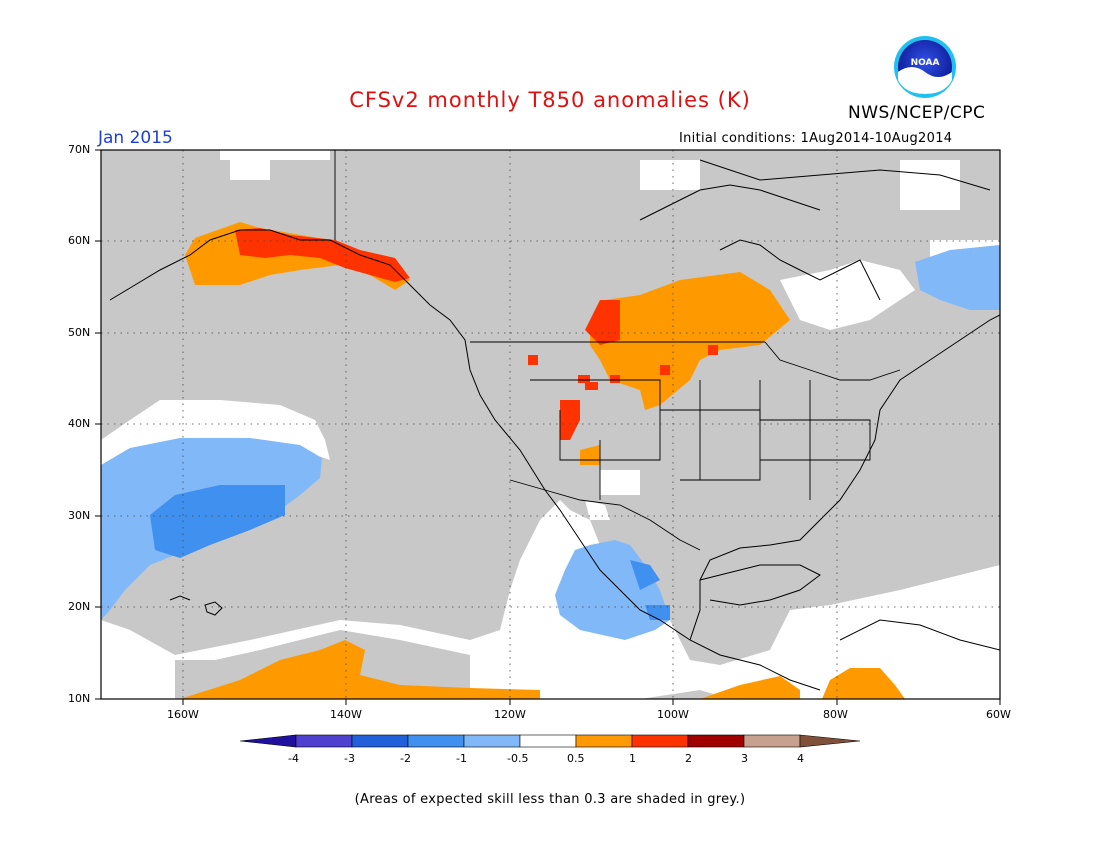 The image size is (1100, 850). I want to click on lat-label: 30N, so click(79, 515).